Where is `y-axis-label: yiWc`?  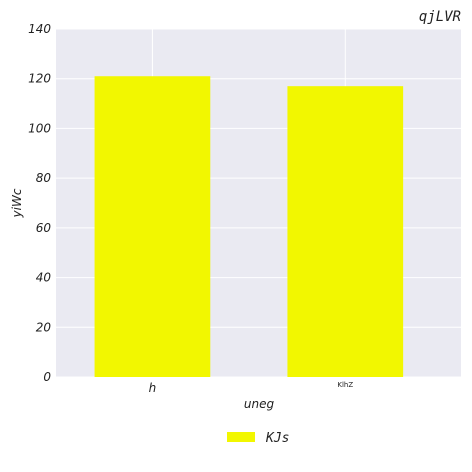
y-axis-label: yiWc is located at coordinates (17, 203).